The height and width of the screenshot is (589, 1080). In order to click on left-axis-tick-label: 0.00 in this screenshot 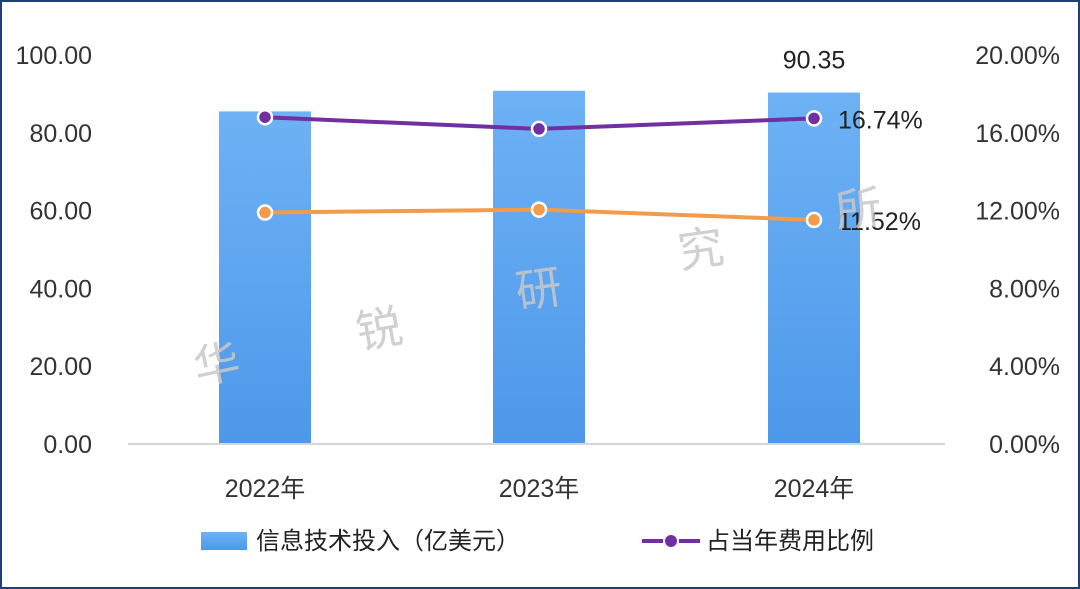, I will do `click(67, 445)`.